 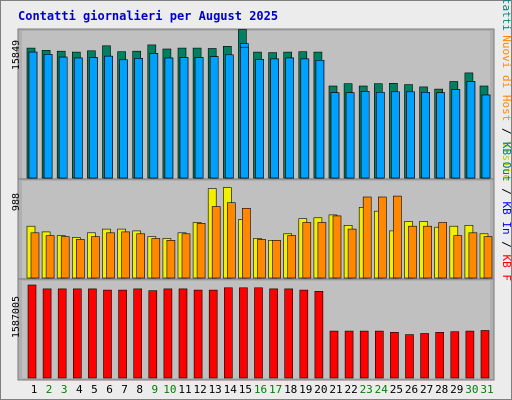 I want to click on x-tick-label: 15, so click(x=245, y=389).